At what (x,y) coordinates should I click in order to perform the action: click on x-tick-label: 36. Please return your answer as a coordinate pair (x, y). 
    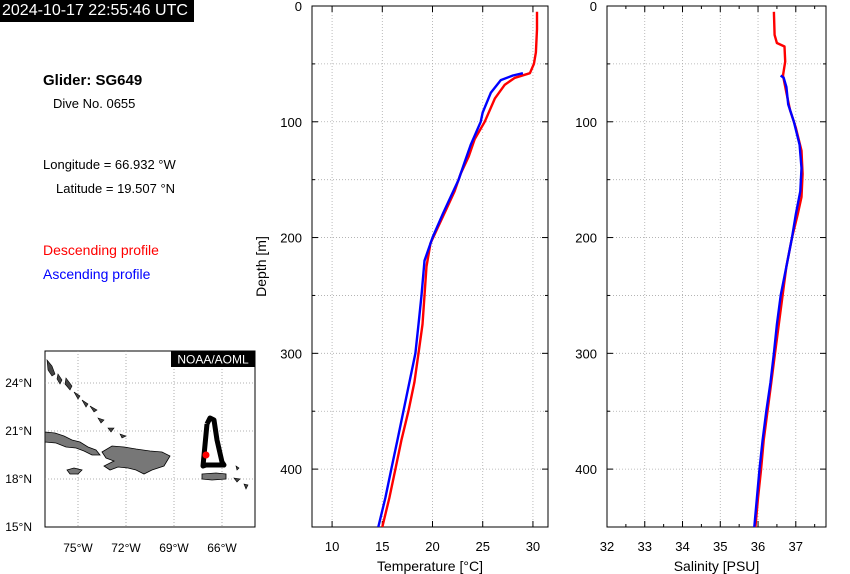
    Looking at the image, I should click on (758, 546).